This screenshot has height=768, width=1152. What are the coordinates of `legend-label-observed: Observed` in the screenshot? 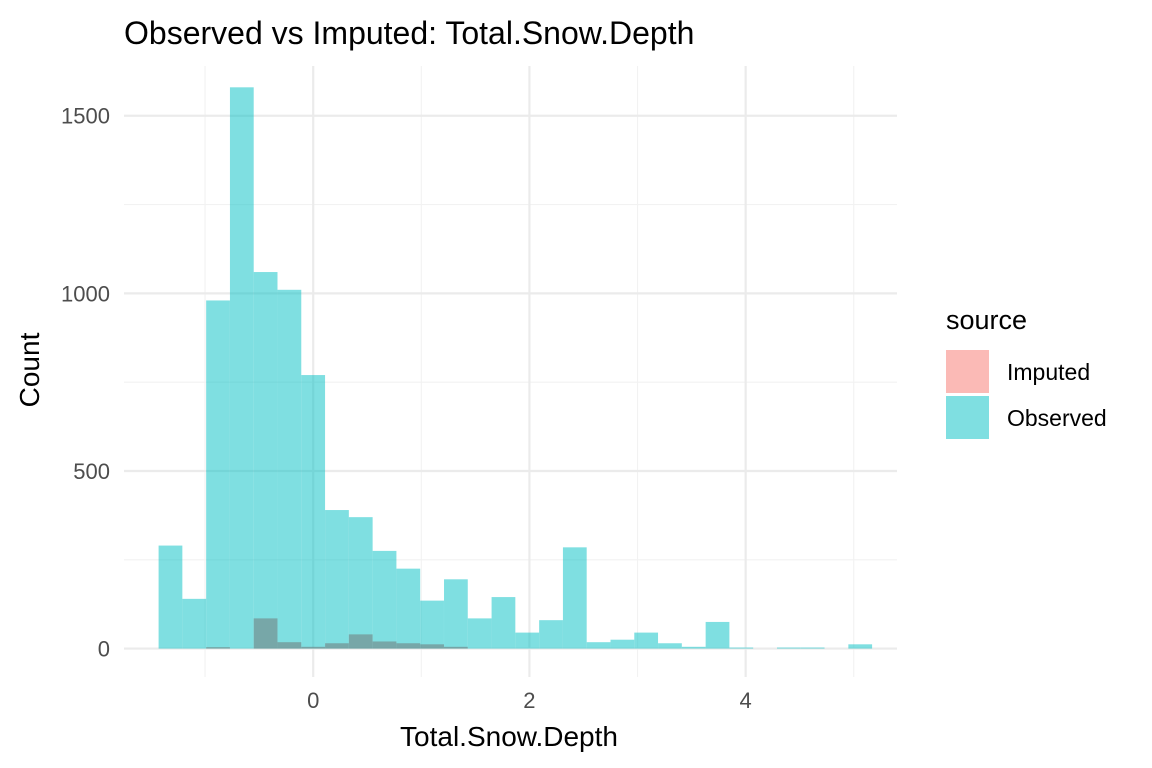 It's located at (1057, 418).